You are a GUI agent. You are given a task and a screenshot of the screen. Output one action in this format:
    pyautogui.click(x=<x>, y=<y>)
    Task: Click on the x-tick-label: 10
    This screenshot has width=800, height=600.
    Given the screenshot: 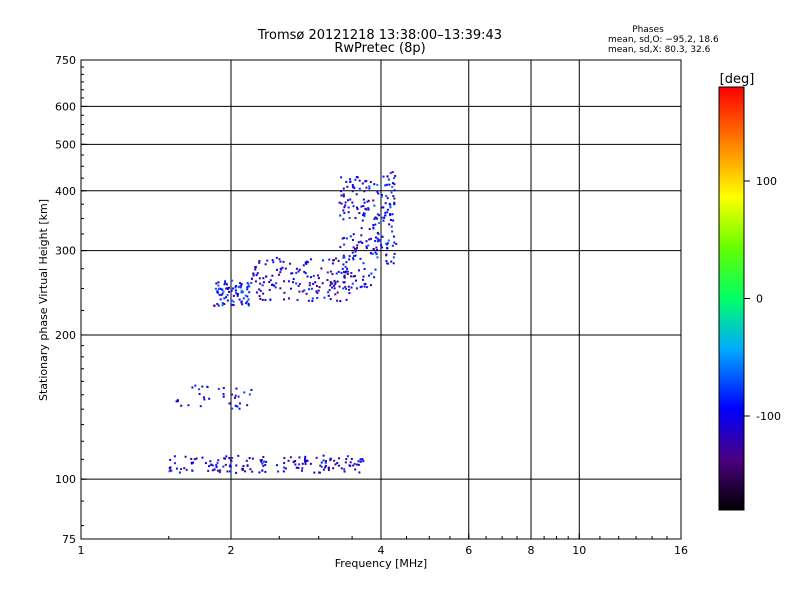 What is the action you would take?
    pyautogui.click(x=579, y=550)
    